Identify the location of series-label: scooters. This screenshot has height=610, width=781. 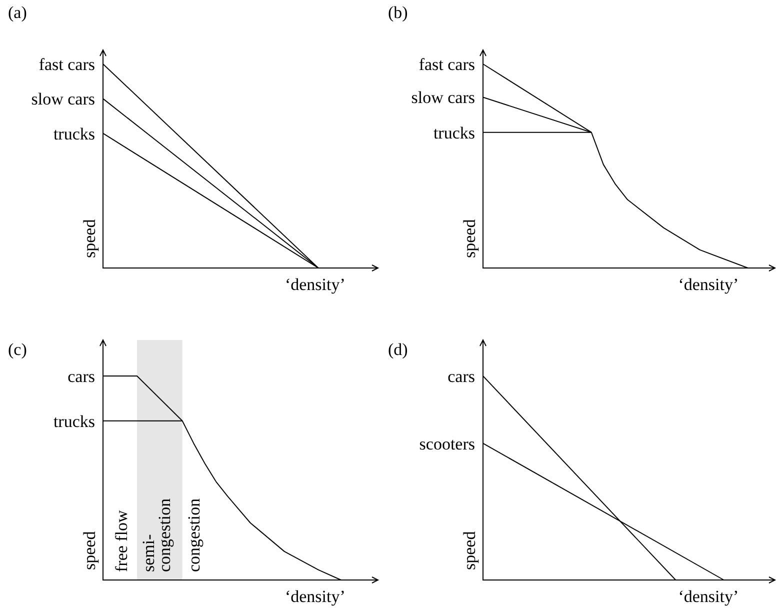
(447, 444).